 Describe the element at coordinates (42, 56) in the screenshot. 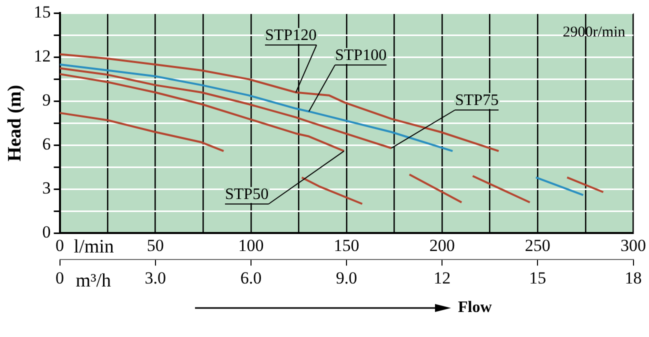

I see `y-tick-label: 12` at that location.